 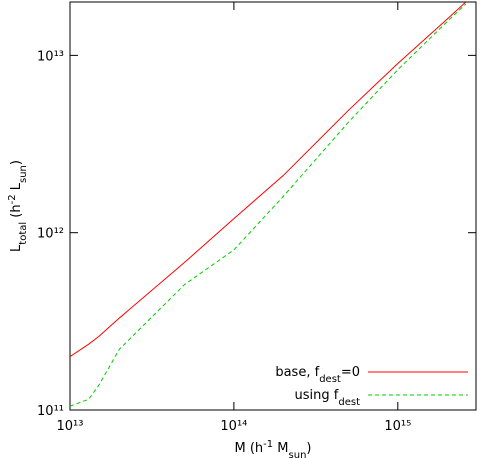 What do you see at coordinates (297, 372) in the screenshot?
I see `label-part: base, f` at bounding box center [297, 372].